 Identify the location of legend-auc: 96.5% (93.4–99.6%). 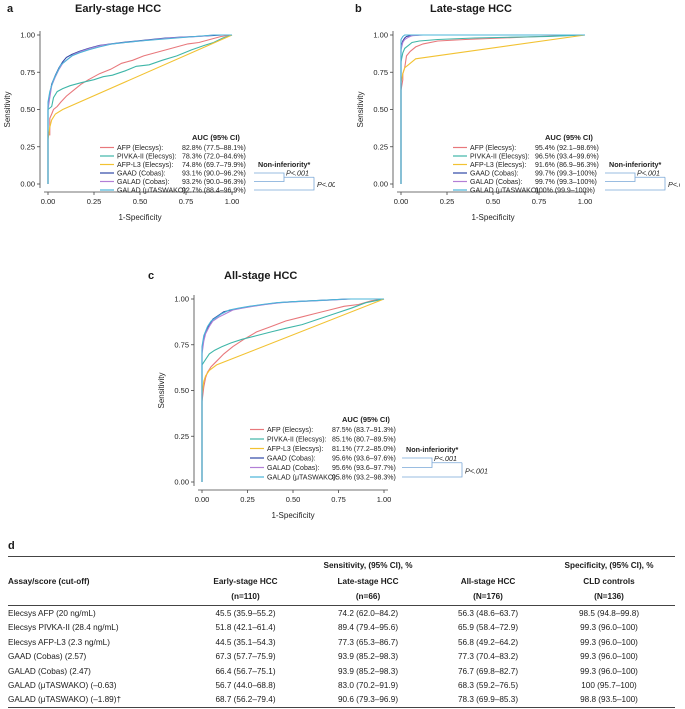
(567, 157).